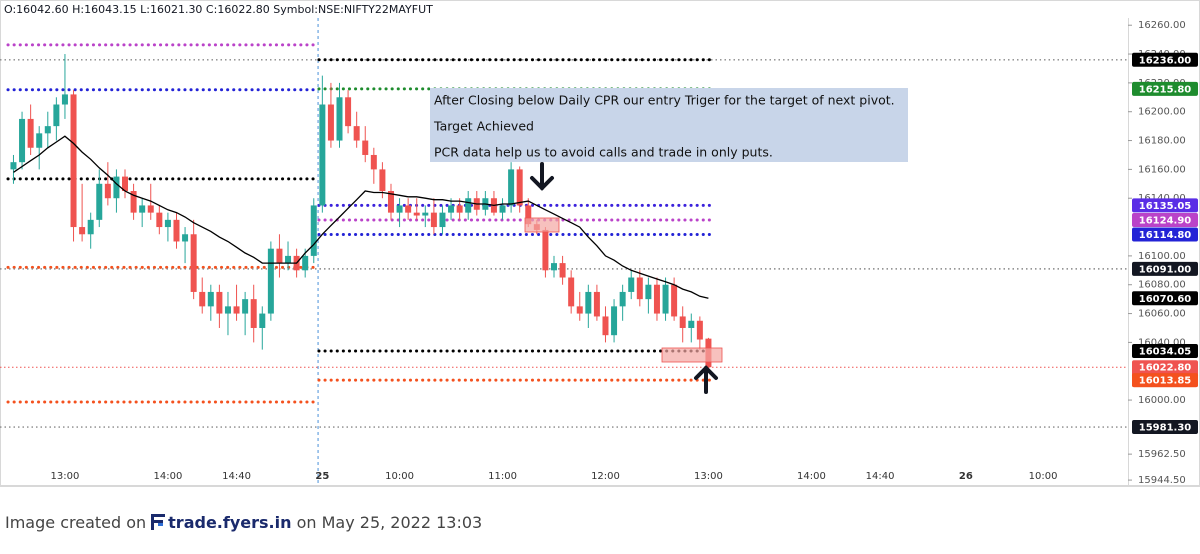 The height and width of the screenshot is (554, 1200). Describe the element at coordinates (706, 379) in the screenshot. I see `up-arrow` at that location.